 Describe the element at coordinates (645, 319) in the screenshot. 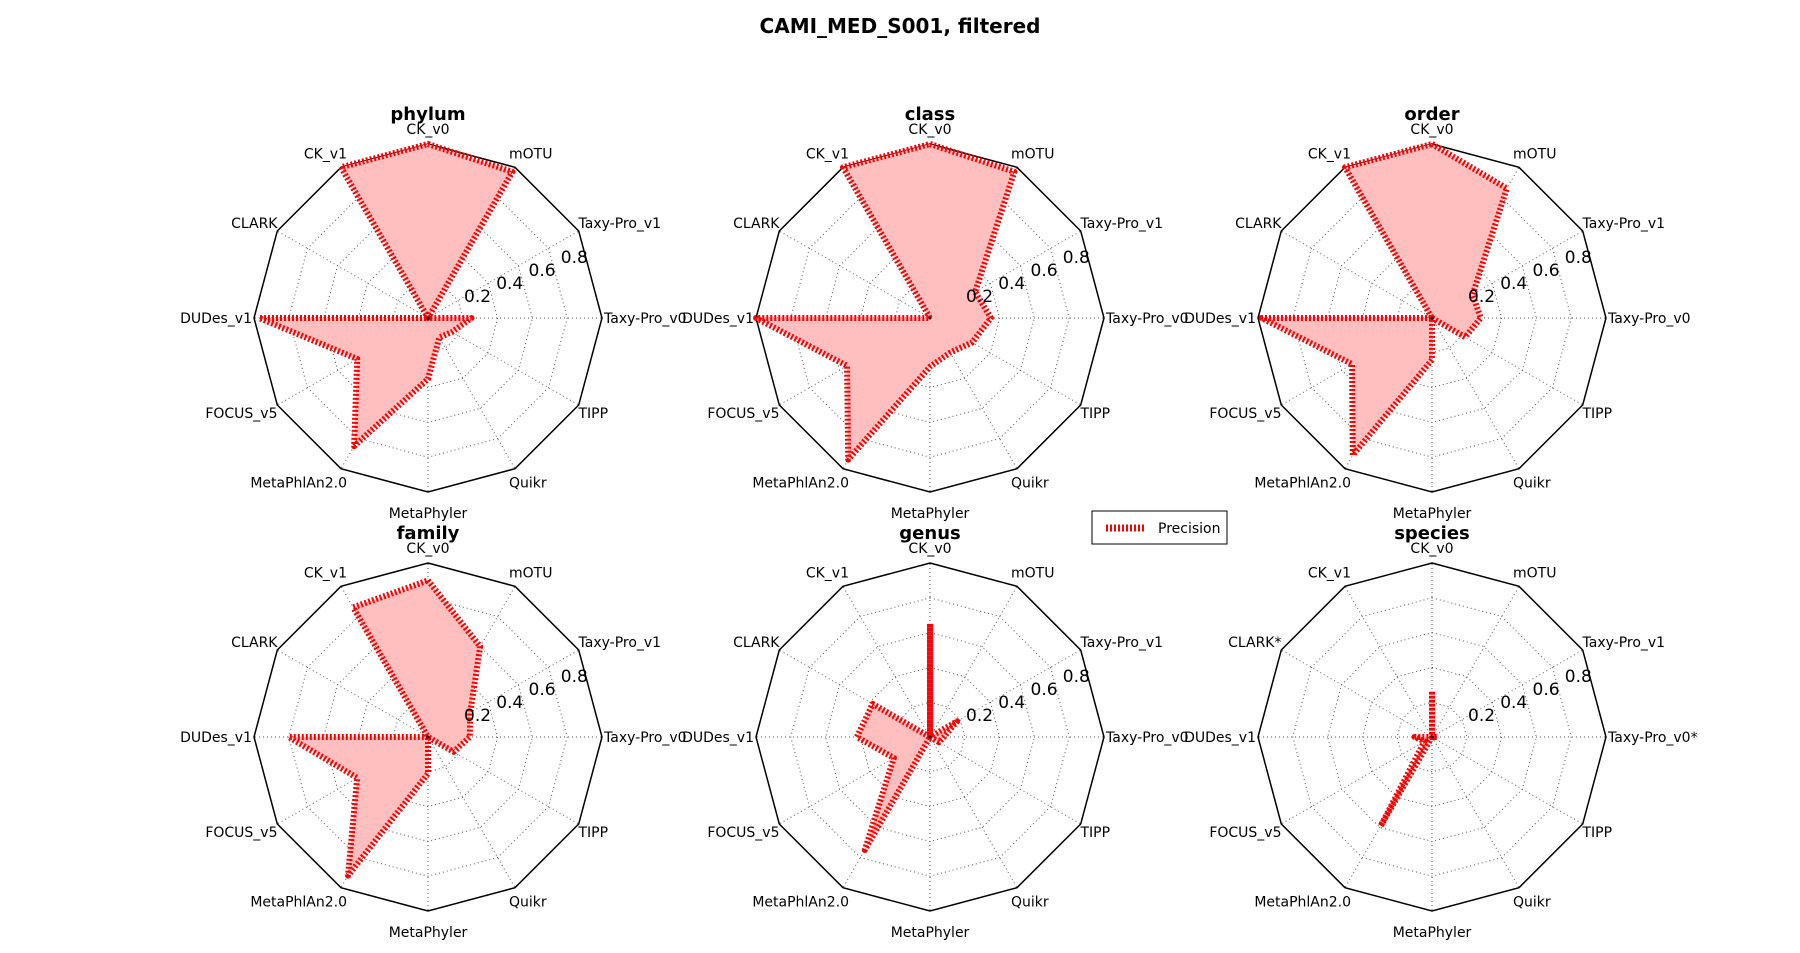

I see `category-label: Taxy-Pro_v0` at that location.